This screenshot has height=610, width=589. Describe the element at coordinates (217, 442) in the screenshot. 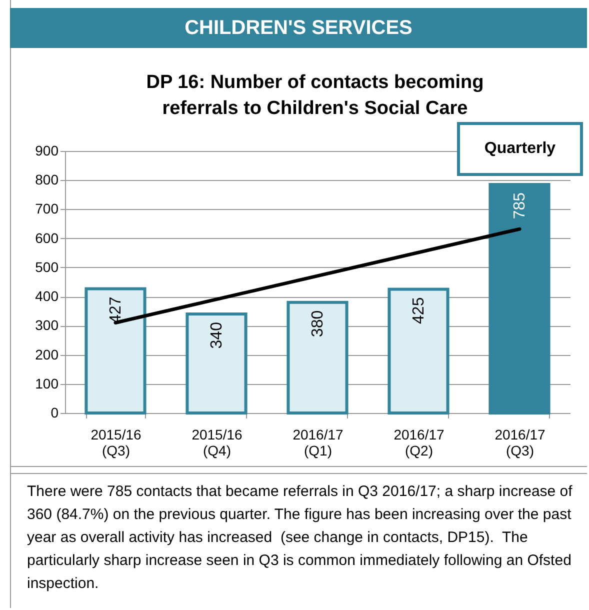

I see `x-tick-label: 2015/16 (Q4)` at that location.